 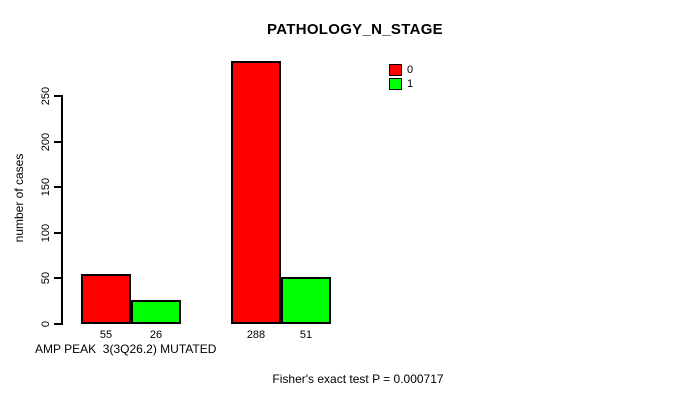 What do you see at coordinates (126, 349) in the screenshot?
I see `x-axis-title: AMP PEAK 3(3Q26.2) MUTATED` at bounding box center [126, 349].